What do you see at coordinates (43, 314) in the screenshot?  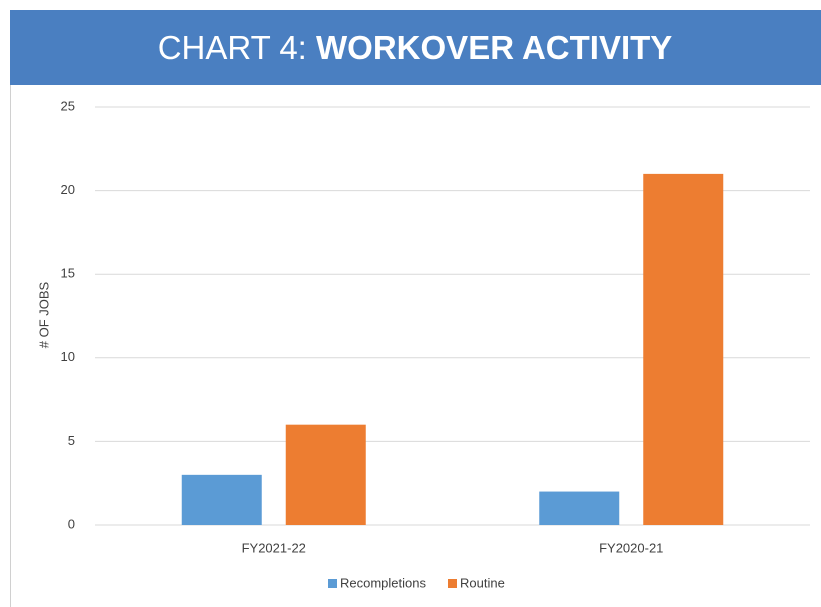 I see `y-axis-label: # OF JOBS` at bounding box center [43, 314].